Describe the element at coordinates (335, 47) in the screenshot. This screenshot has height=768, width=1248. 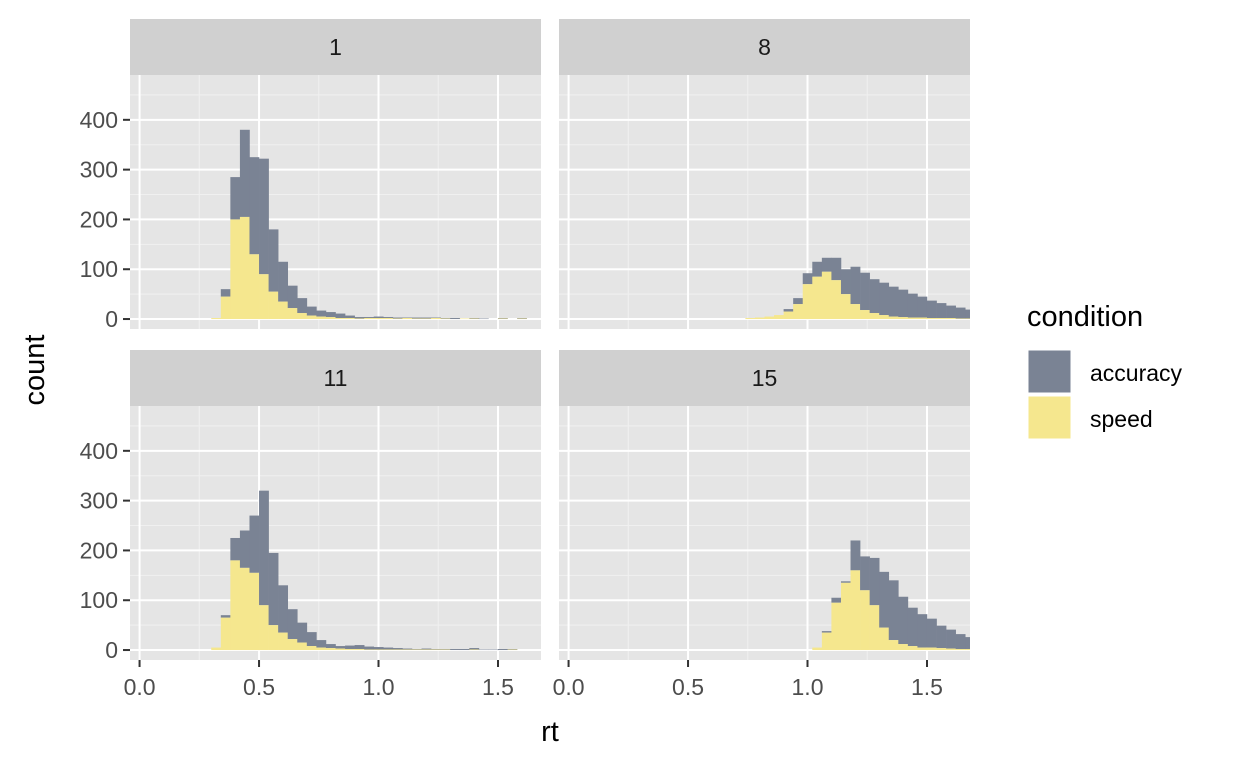
I see `facet-strip-label: 1` at that location.